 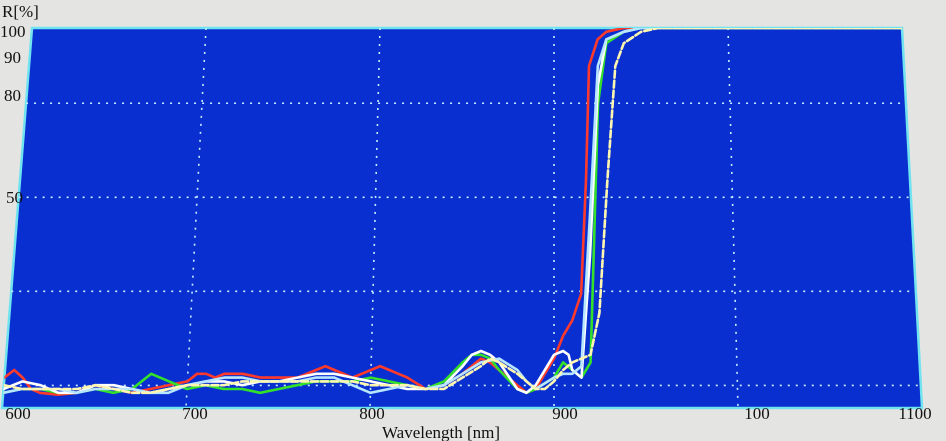 What do you see at coordinates (18, 413) in the screenshot?
I see `x-tick-label: 600` at bounding box center [18, 413].